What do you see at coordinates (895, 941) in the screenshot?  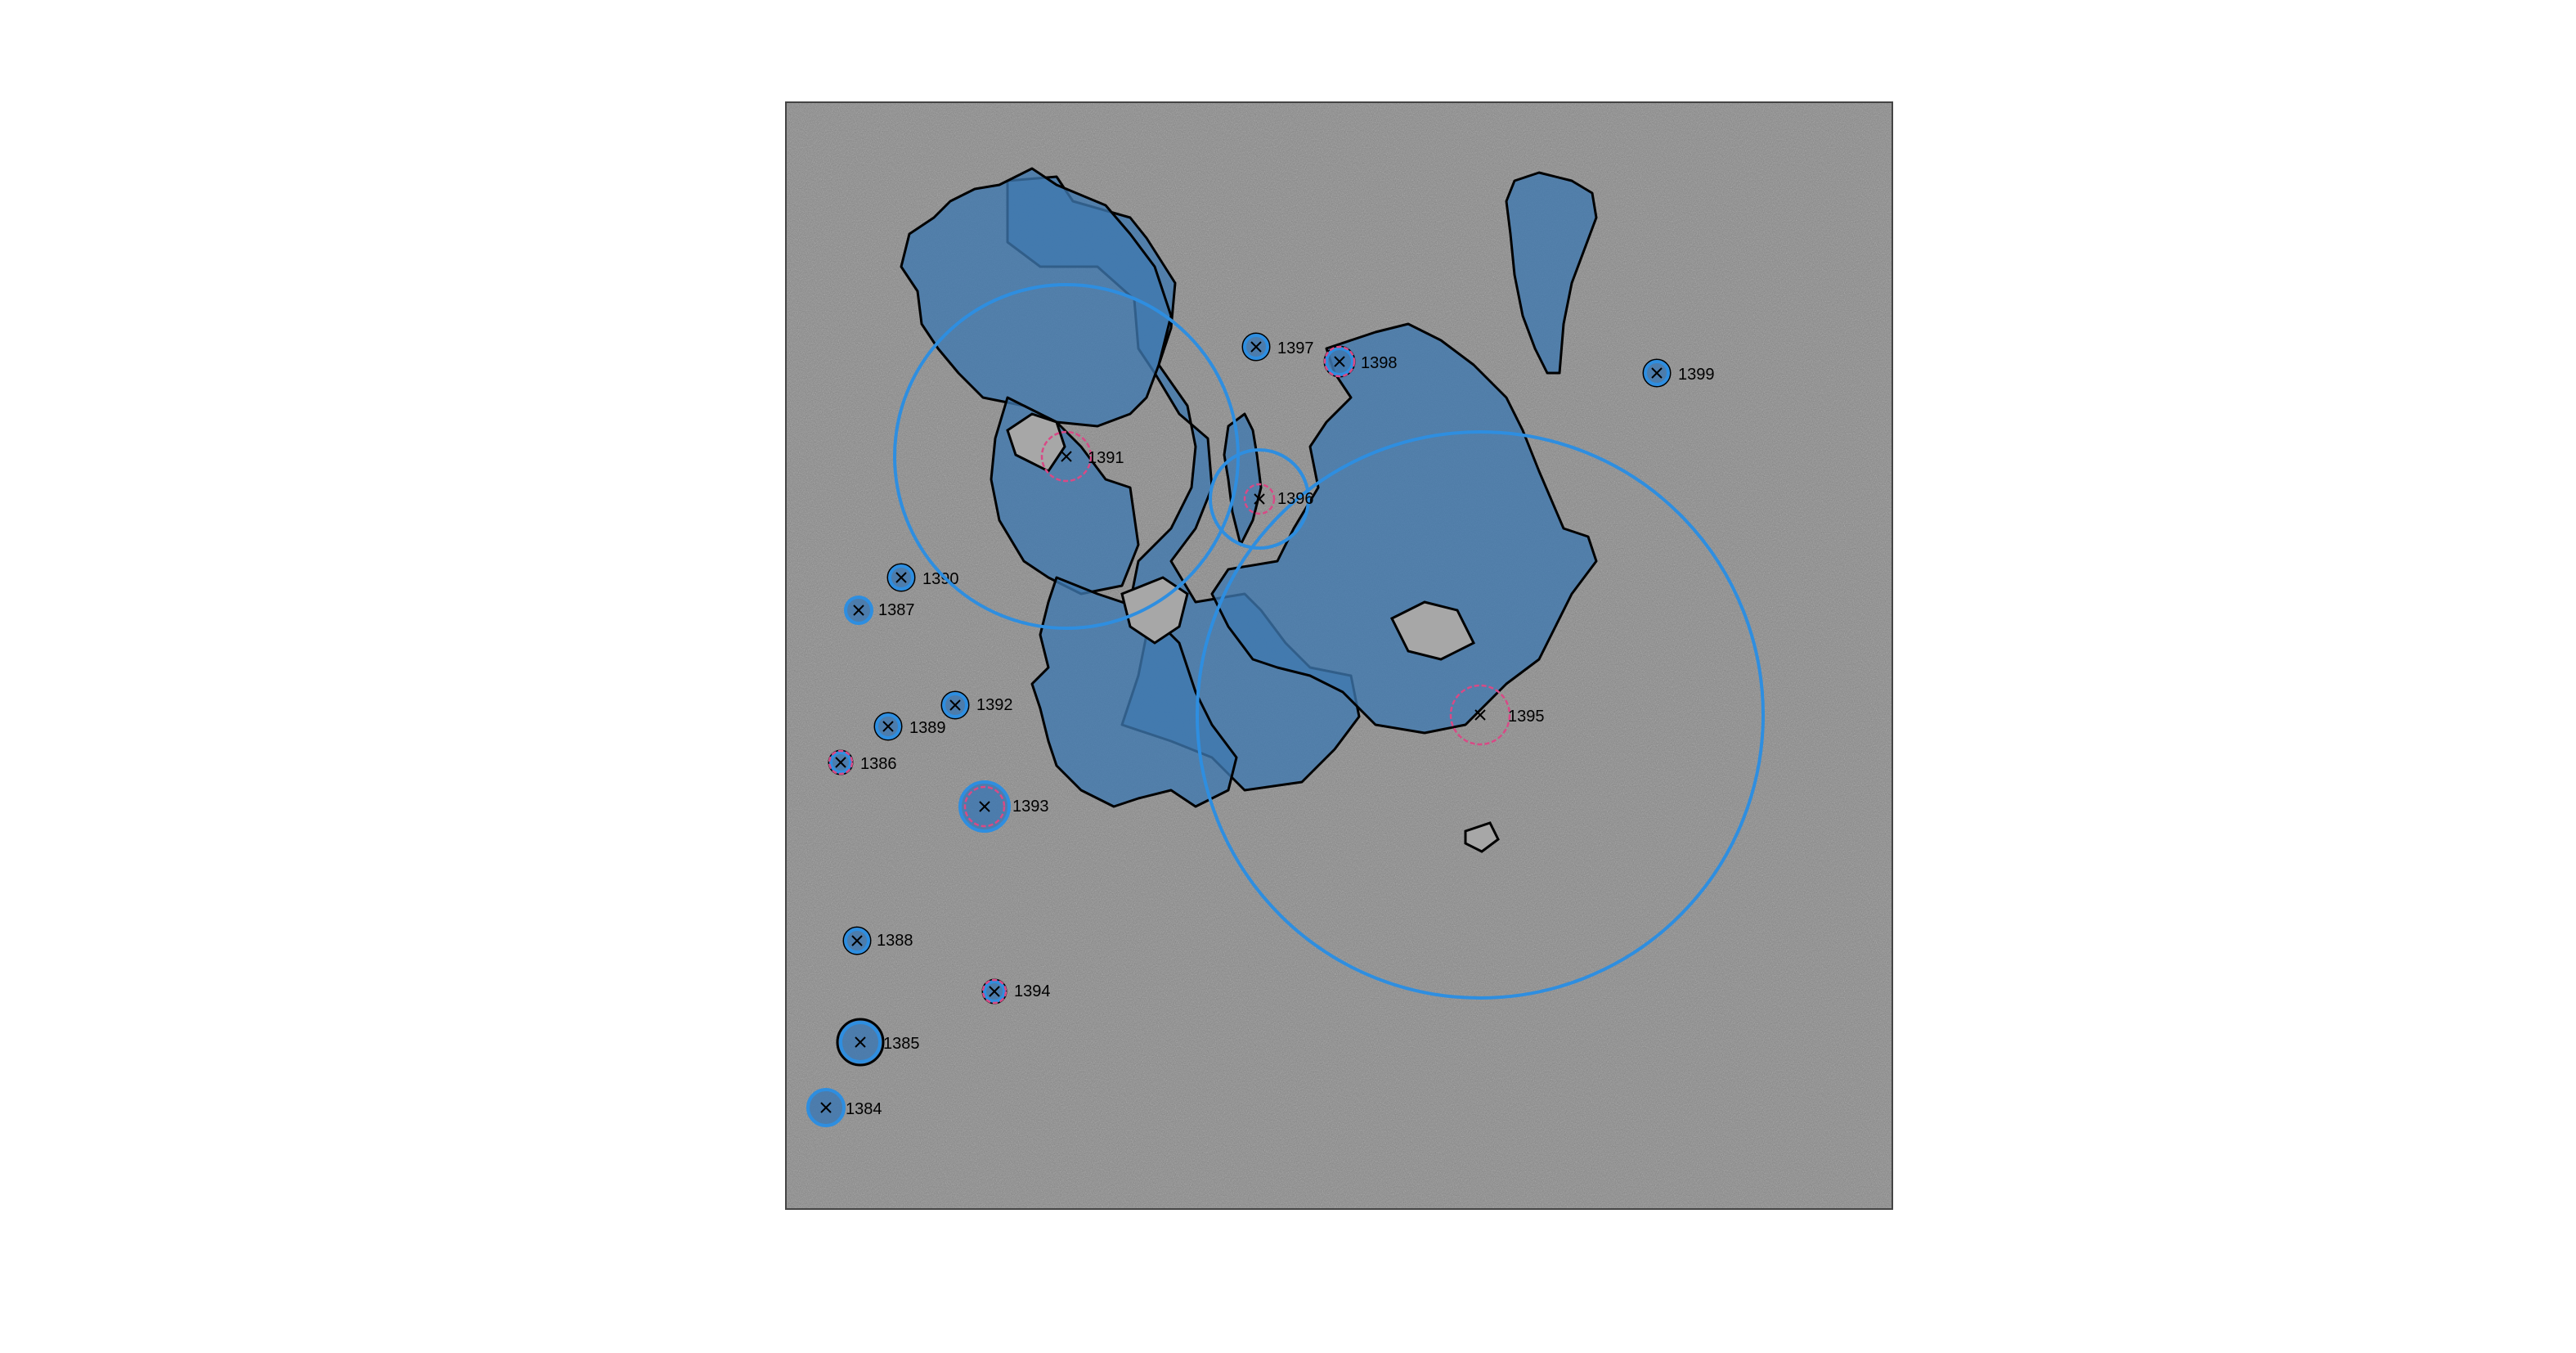 I see `region-label: 1388` at bounding box center [895, 941].